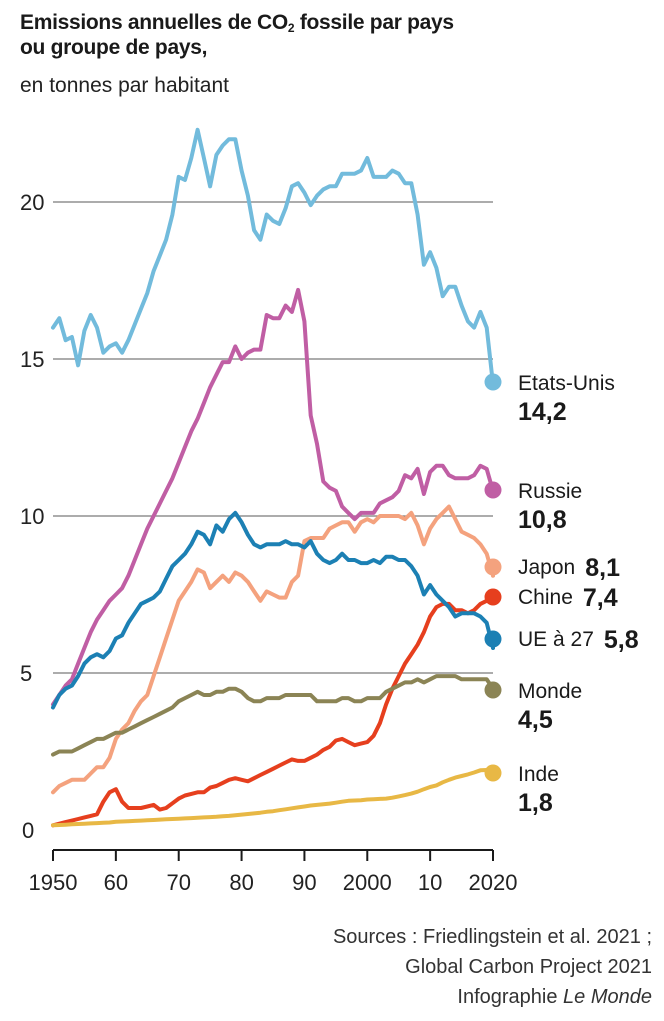  What do you see at coordinates (493, 597) in the screenshot?
I see `end-dot-chine` at bounding box center [493, 597].